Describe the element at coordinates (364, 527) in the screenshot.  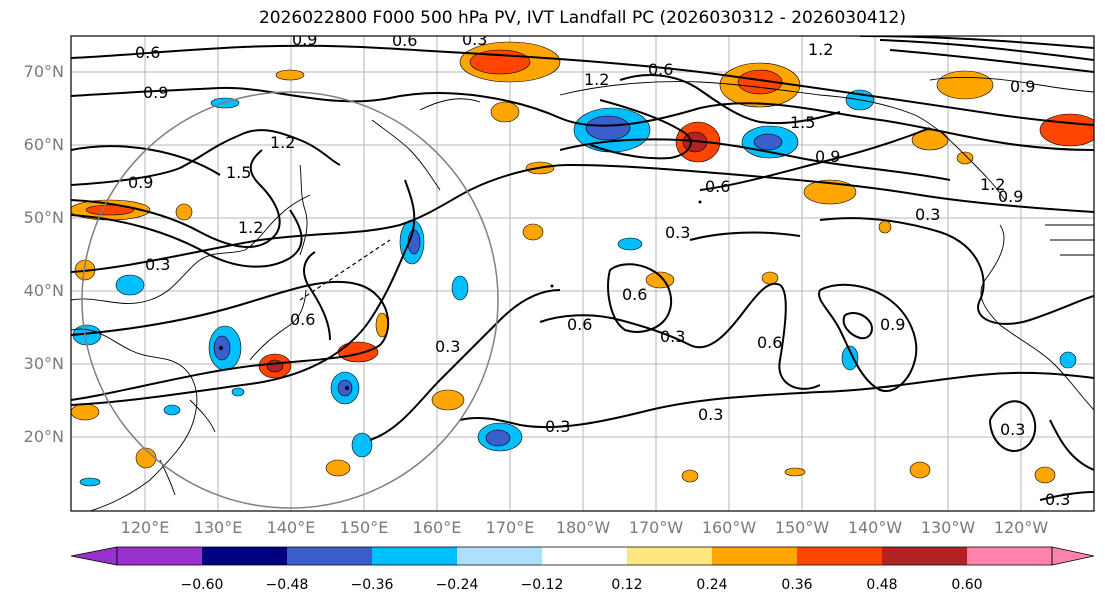
I see `lon-label: 150°E` at that location.